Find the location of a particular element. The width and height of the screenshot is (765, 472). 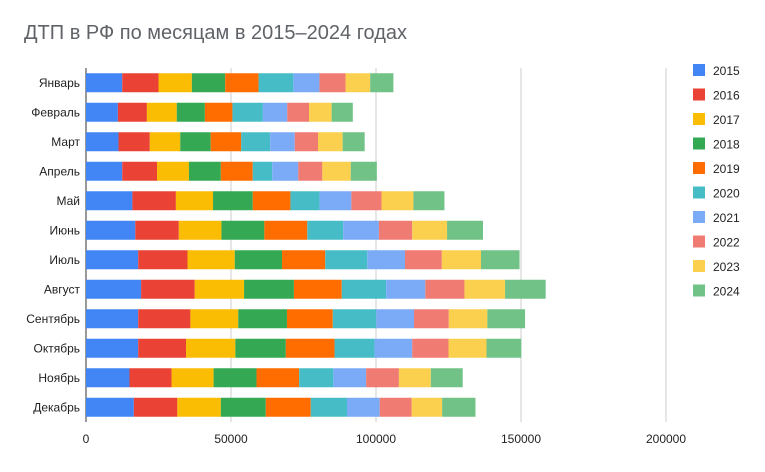

category-label: Июнь is located at coordinates (64, 230).